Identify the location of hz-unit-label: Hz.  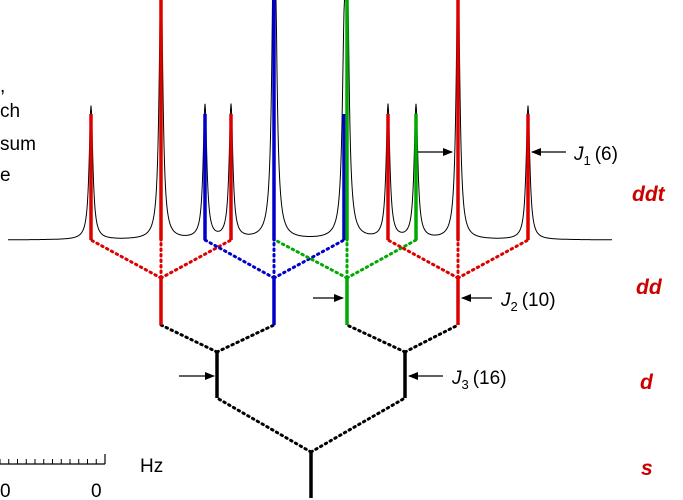
(151, 466).